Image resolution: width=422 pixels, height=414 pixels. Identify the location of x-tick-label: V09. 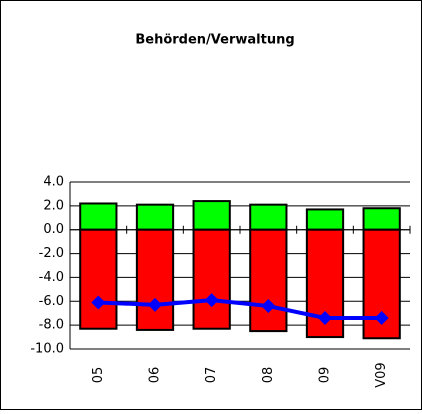
(381, 374).